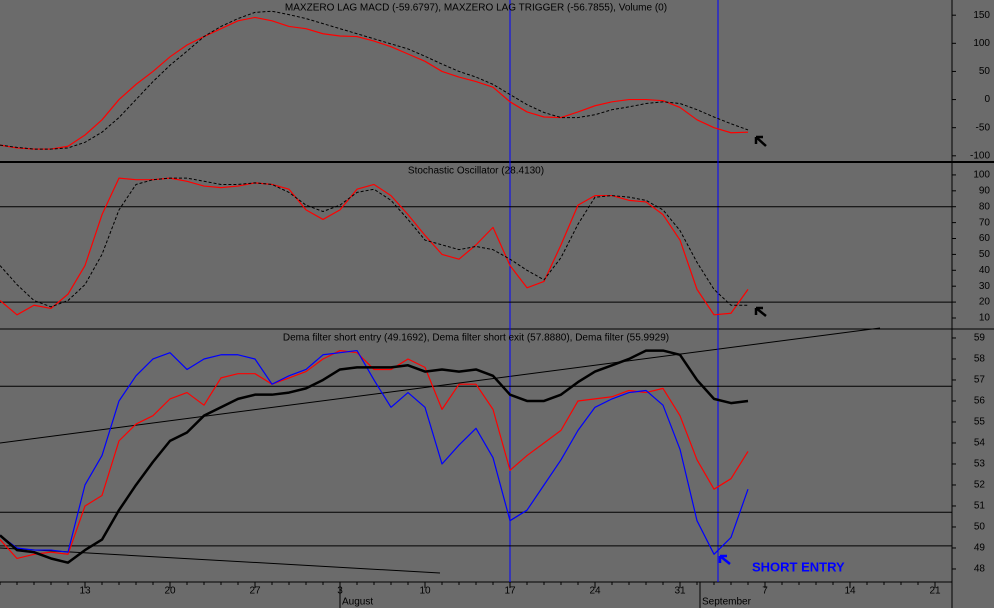 The image size is (994, 608). Describe the element at coordinates (980, 380) in the screenshot. I see `y-tick-label: 57` at that location.